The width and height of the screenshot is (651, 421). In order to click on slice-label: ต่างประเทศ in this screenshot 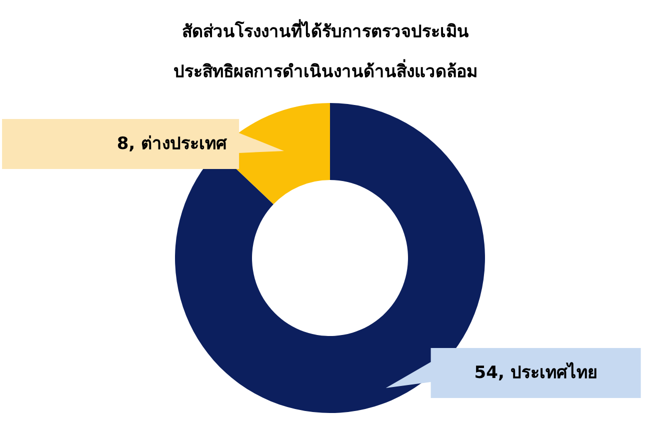, I will do `click(184, 144)`.